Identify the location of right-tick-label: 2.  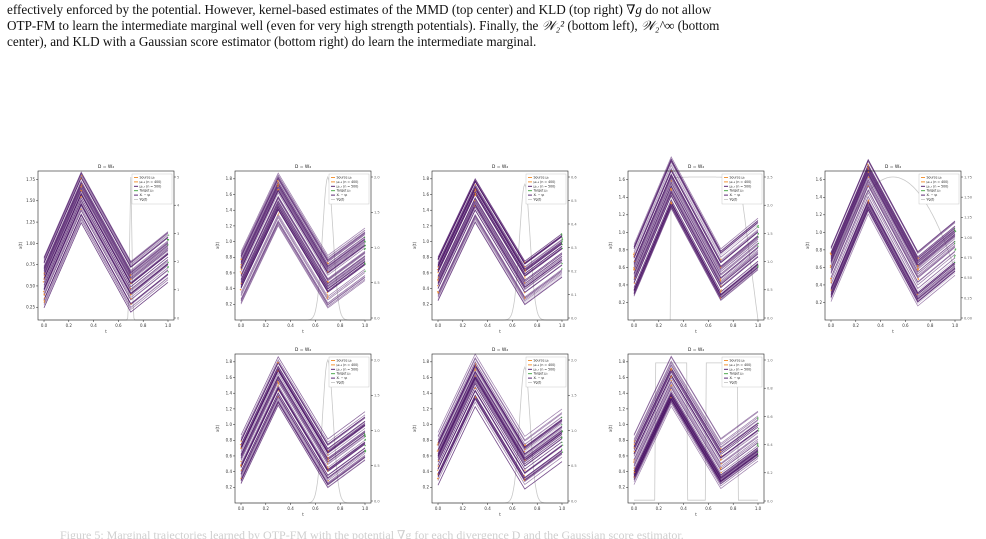
(178, 262).